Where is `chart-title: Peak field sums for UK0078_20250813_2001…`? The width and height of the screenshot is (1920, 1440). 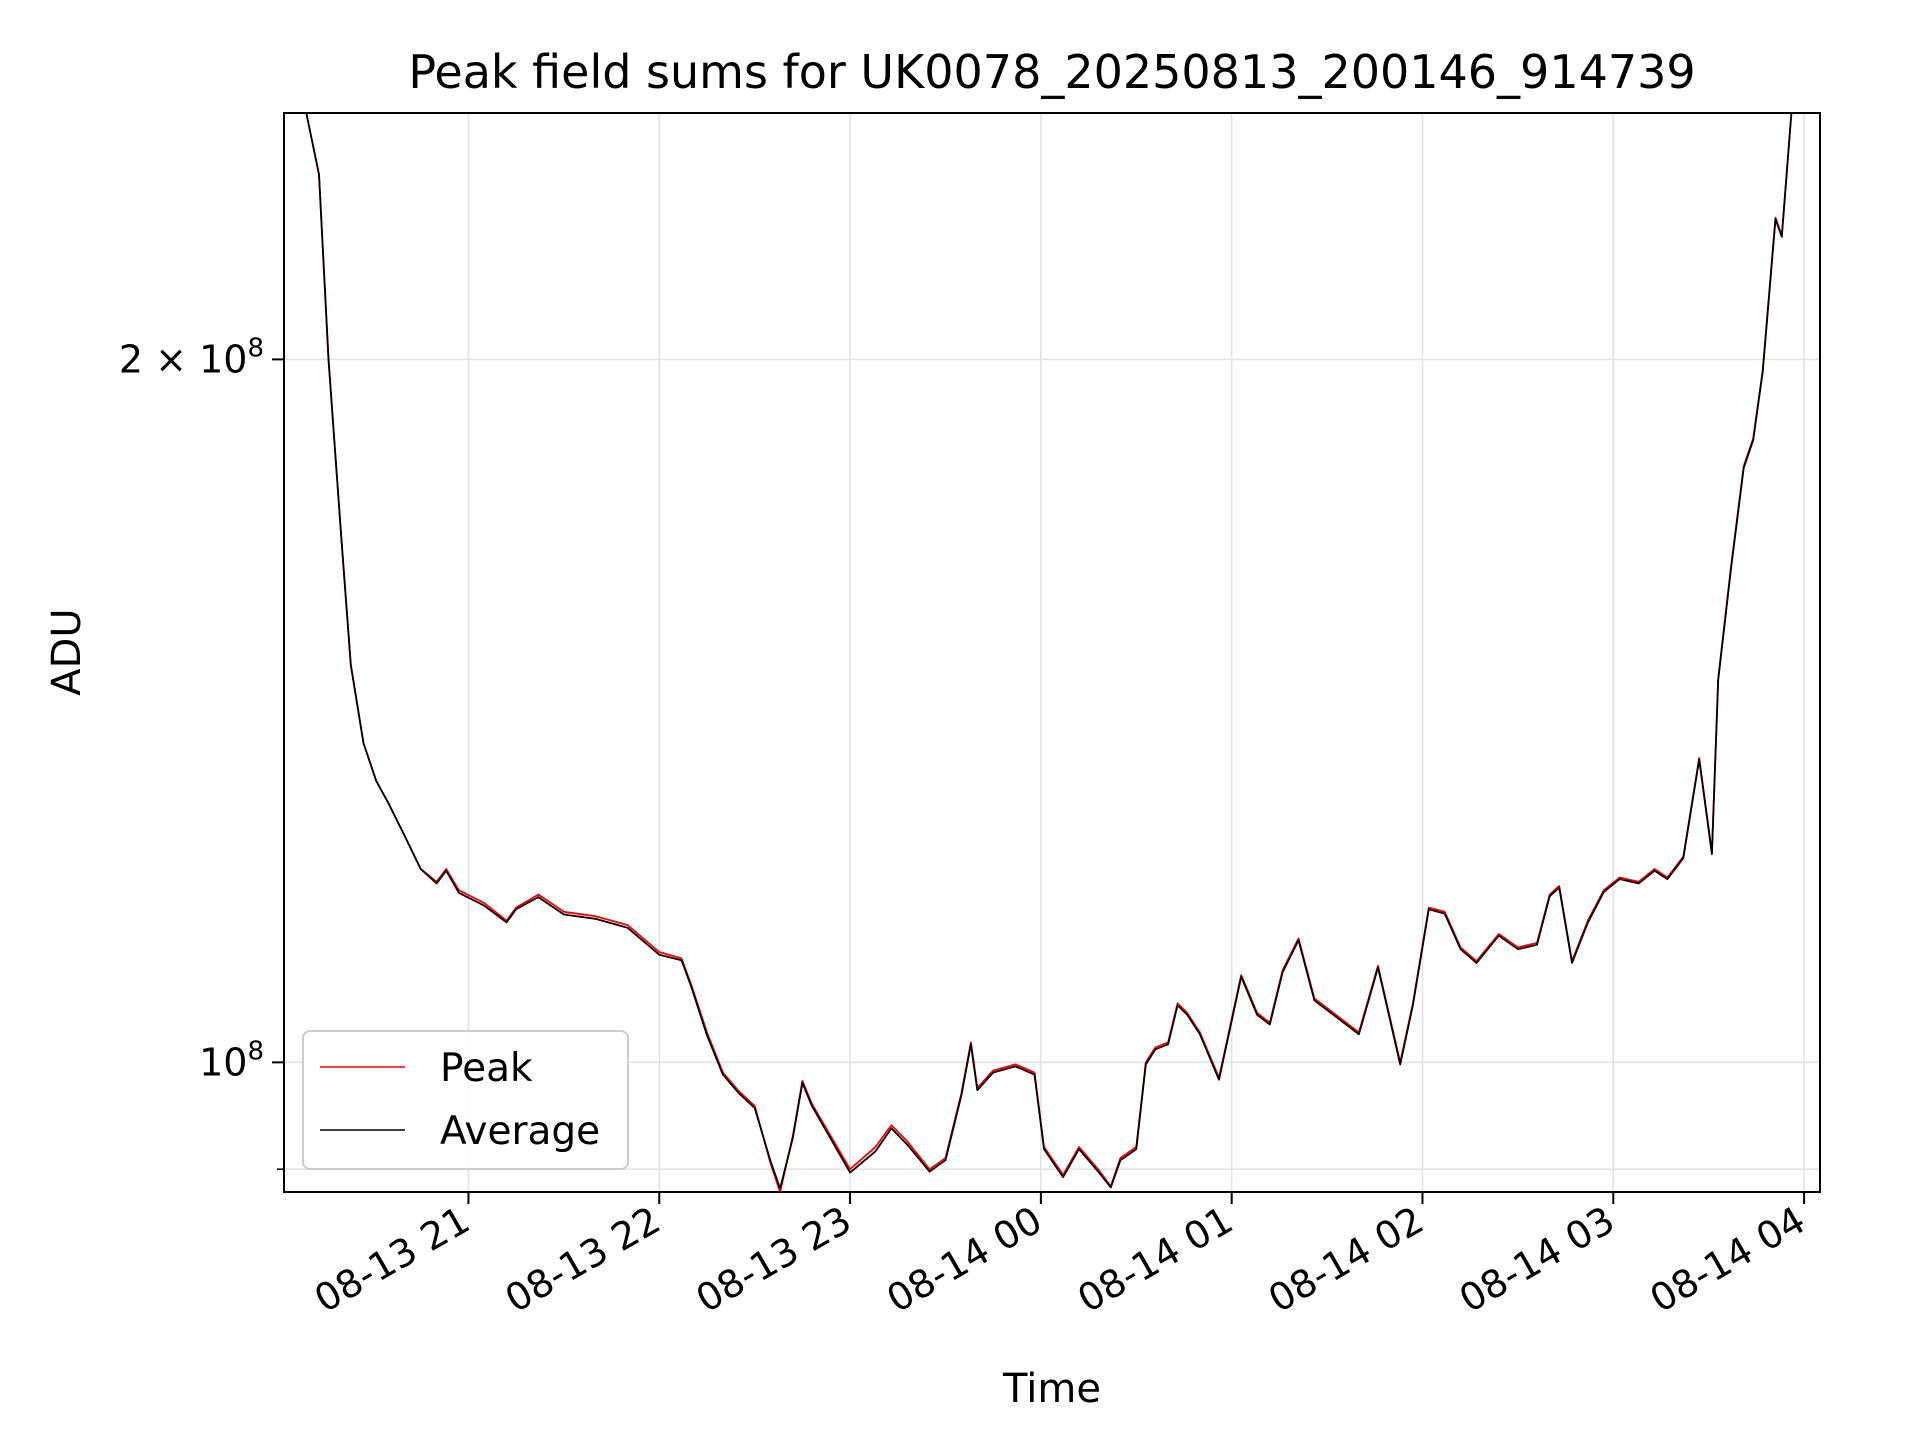
chart-title: Peak field sums for UK0078_20250813_2001… is located at coordinates (1051, 72).